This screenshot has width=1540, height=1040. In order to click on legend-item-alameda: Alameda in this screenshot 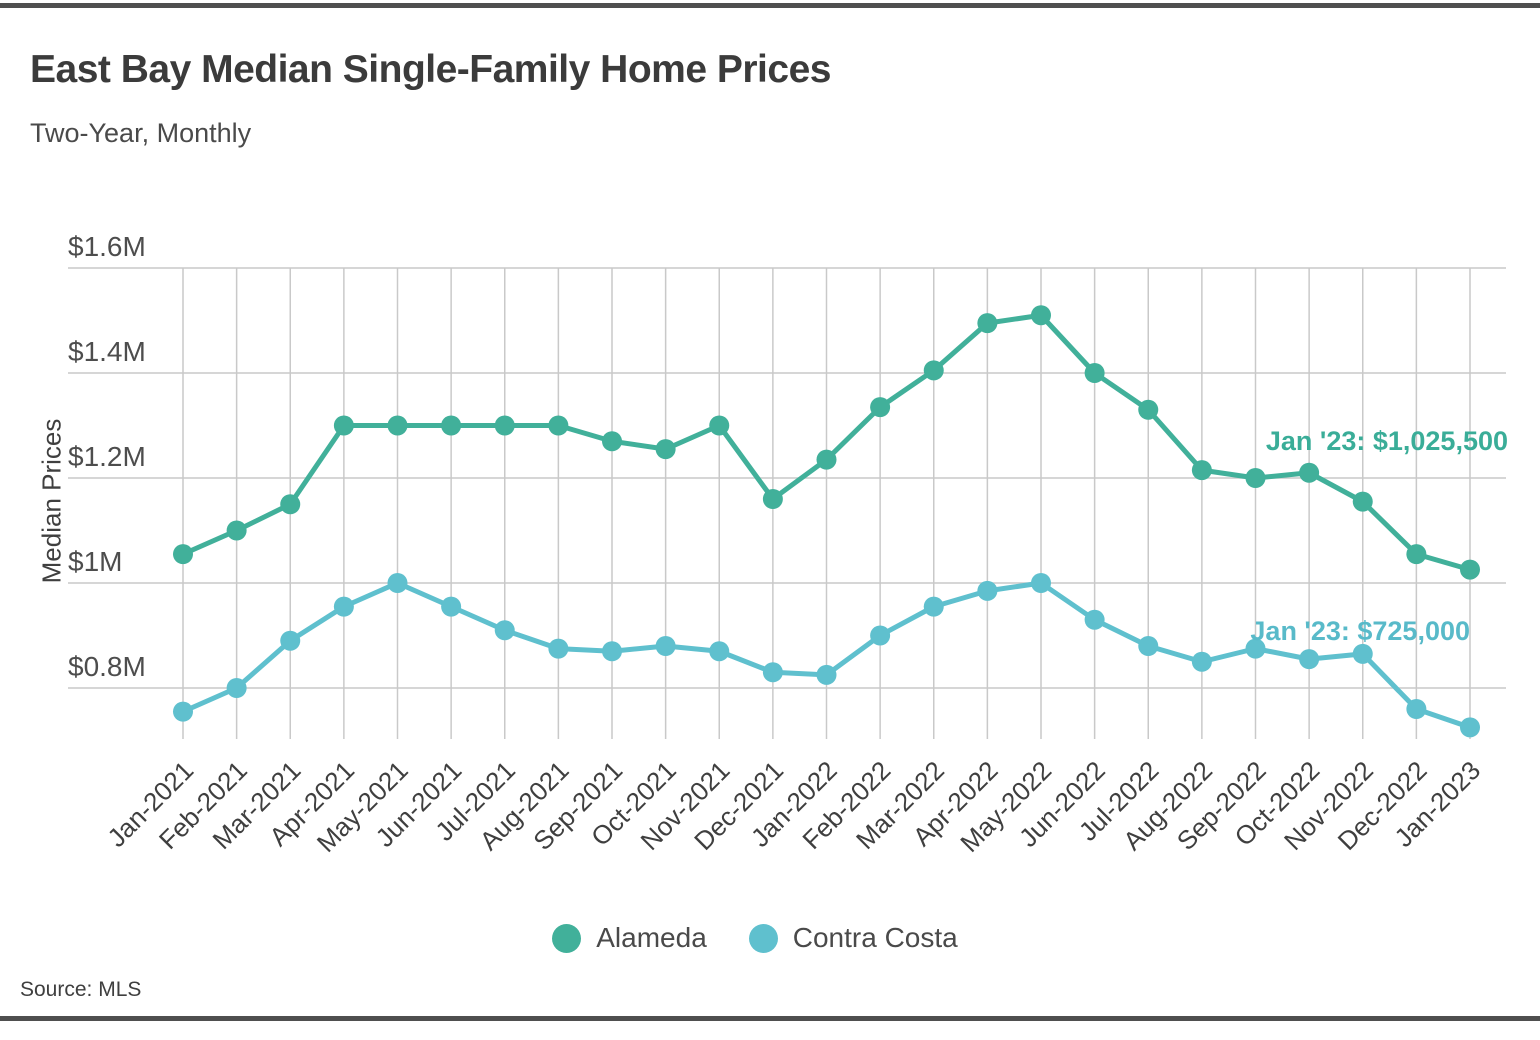, I will do `click(629, 938)`.